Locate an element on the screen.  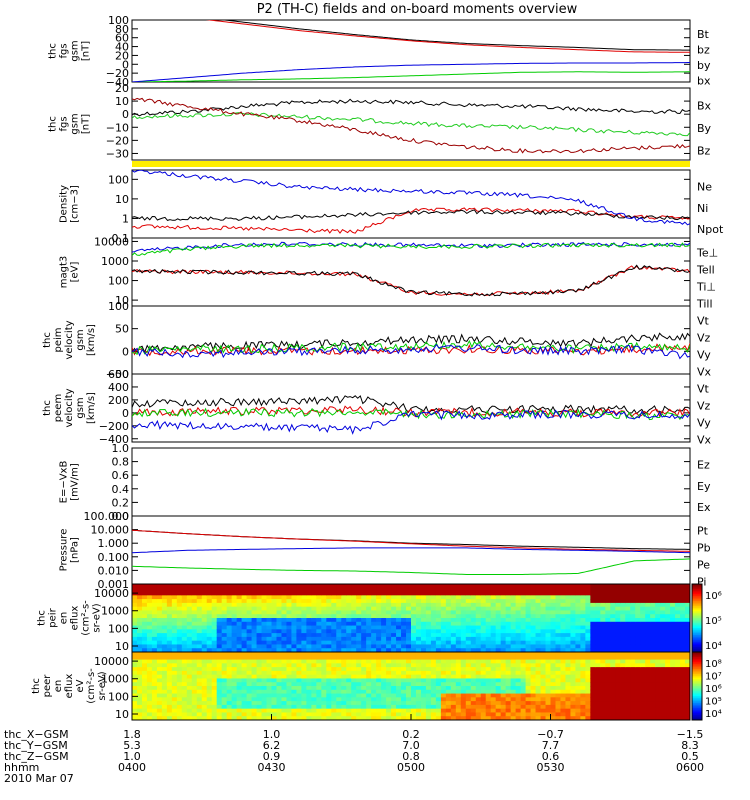
y-tick-label: 20 is located at coordinates (122, 88).